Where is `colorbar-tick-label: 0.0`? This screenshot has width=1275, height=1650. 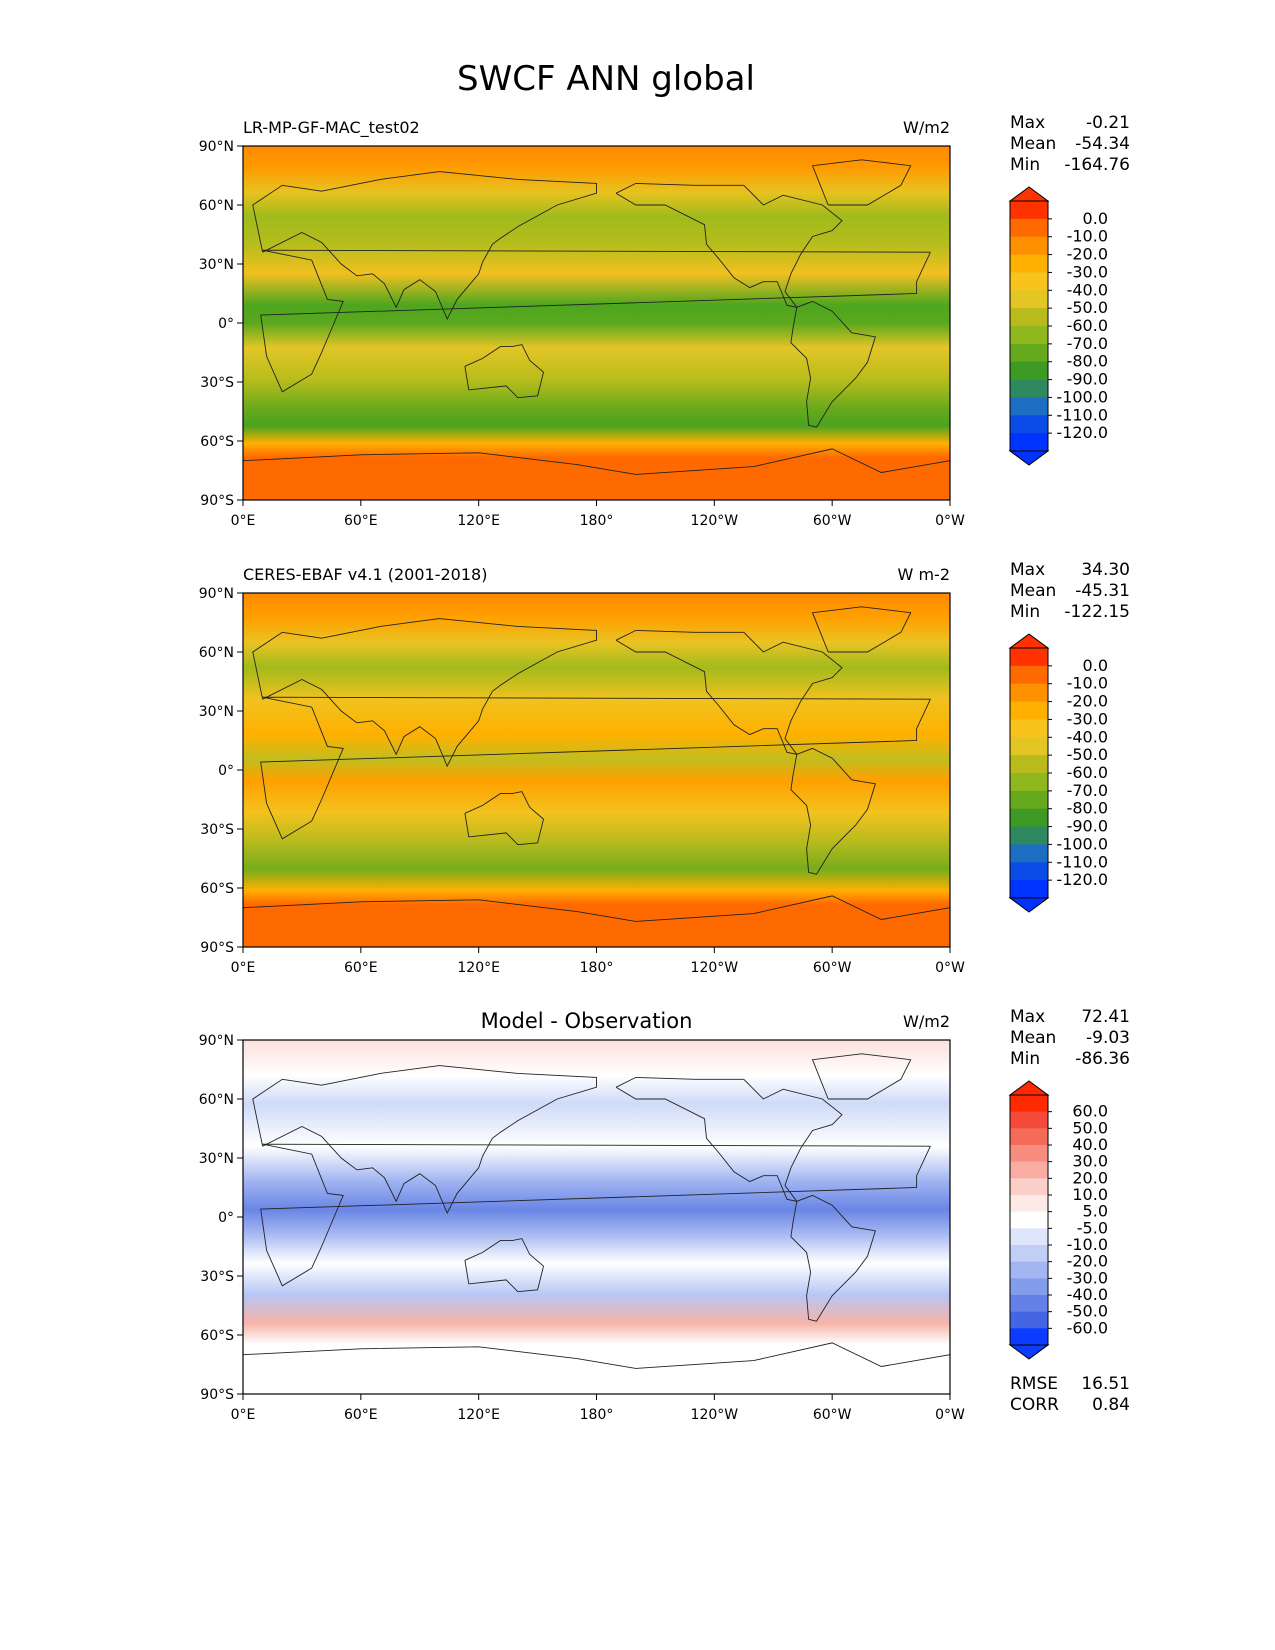 colorbar-tick-label: 0.0 is located at coordinates (1095, 665).